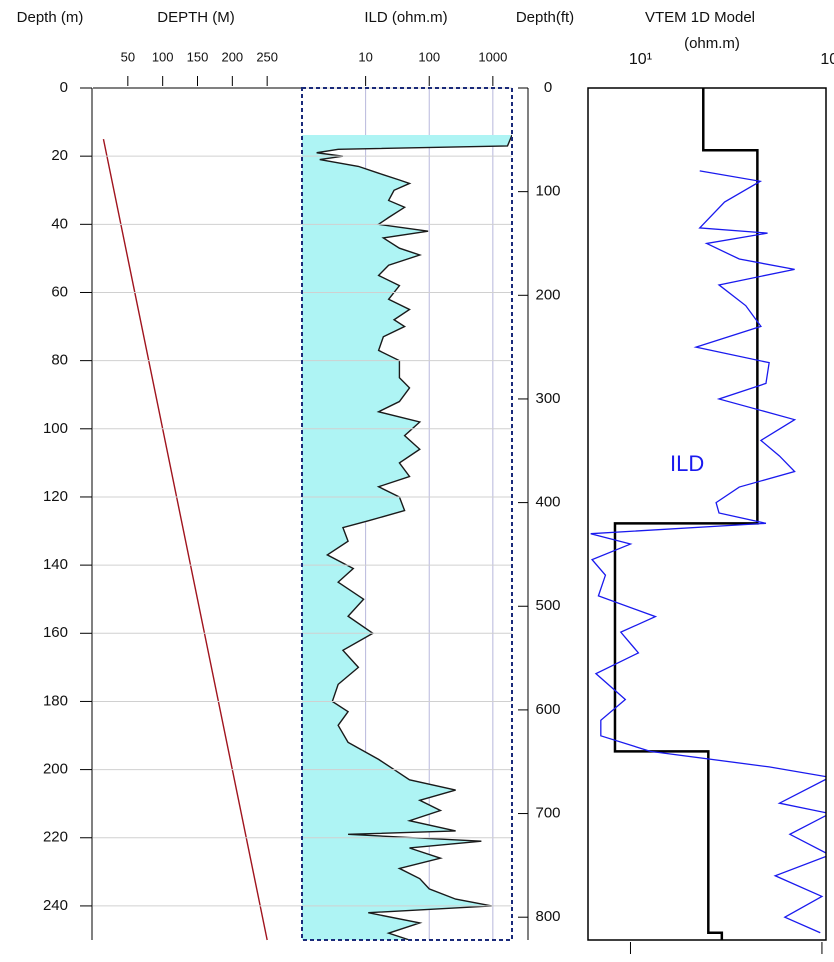 The width and height of the screenshot is (834, 962). Describe the element at coordinates (55, 700) in the screenshot. I see `y-tick-label: 180` at that location.